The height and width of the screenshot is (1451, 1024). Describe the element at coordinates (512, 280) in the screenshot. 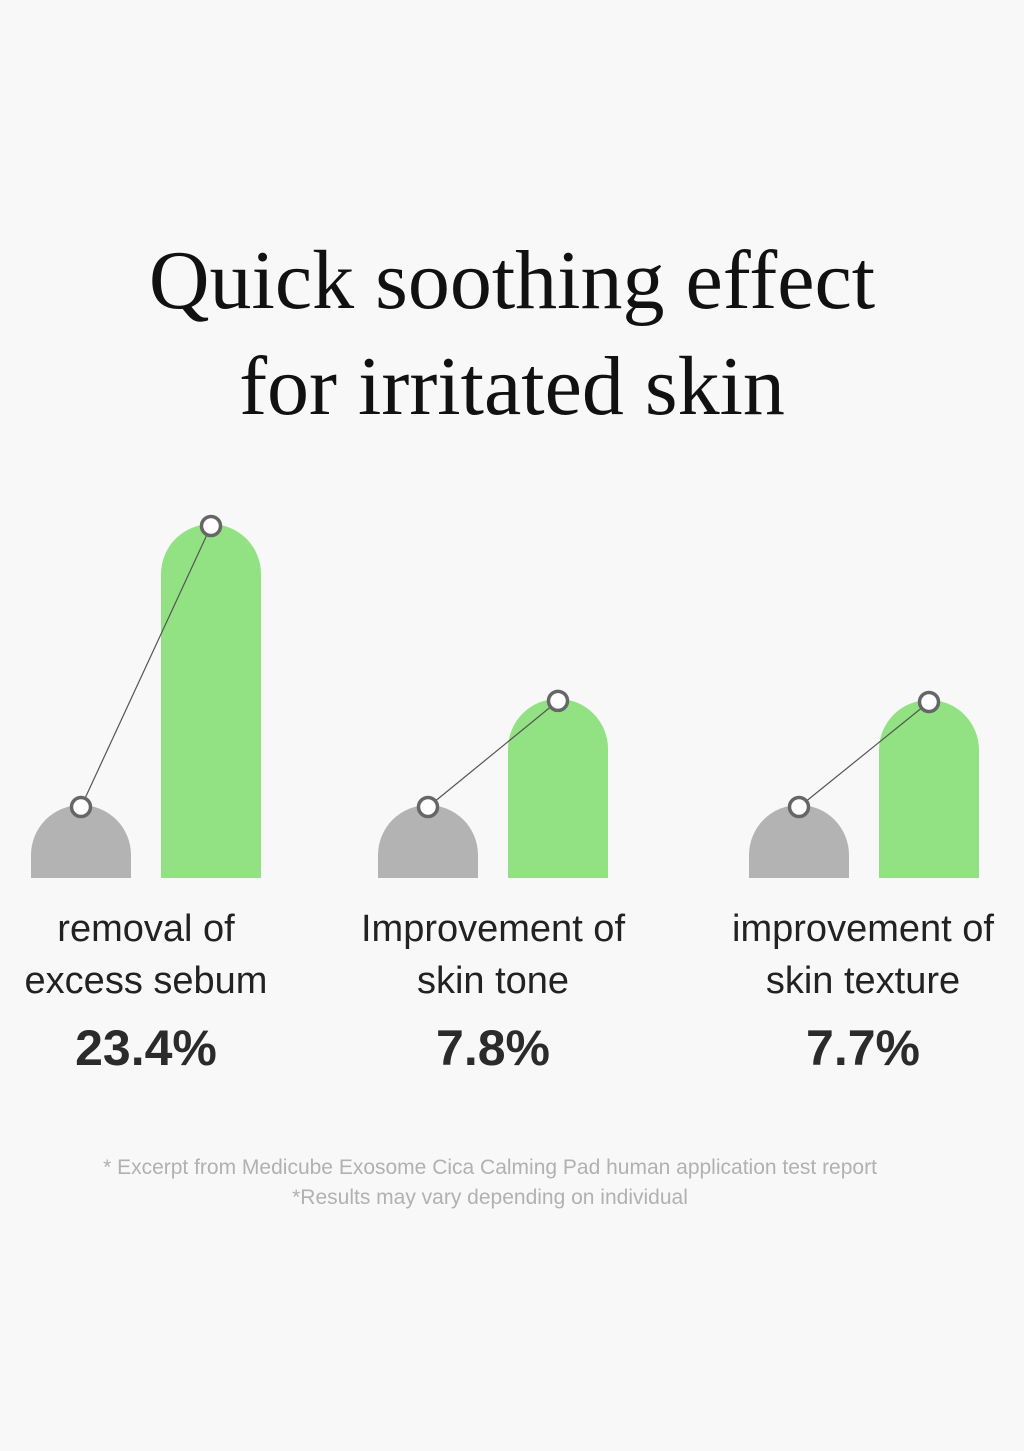

I see `title-line-1: Quick soothing effect` at that location.